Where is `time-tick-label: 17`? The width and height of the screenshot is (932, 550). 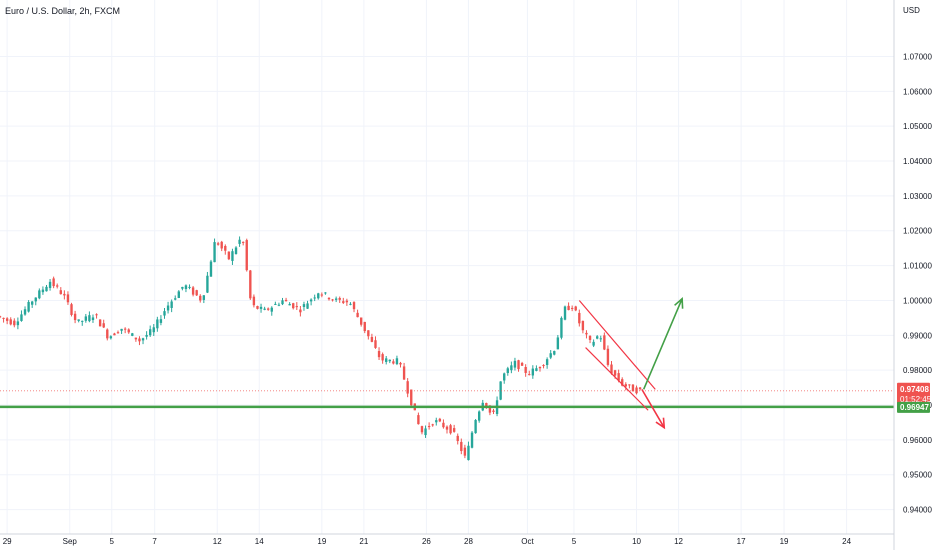
time-tick-label: 17 is located at coordinates (741, 541).